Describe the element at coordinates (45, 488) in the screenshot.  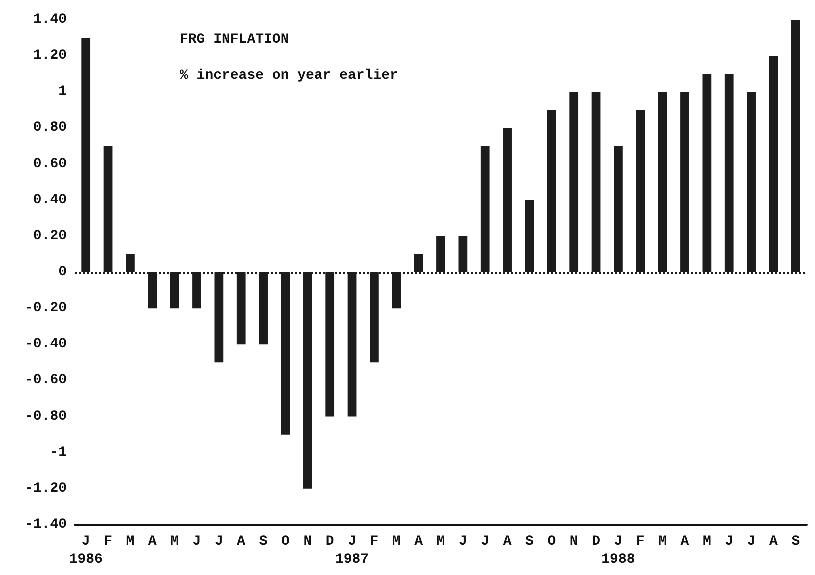
I see `y-tick-label: -1.20` at that location.